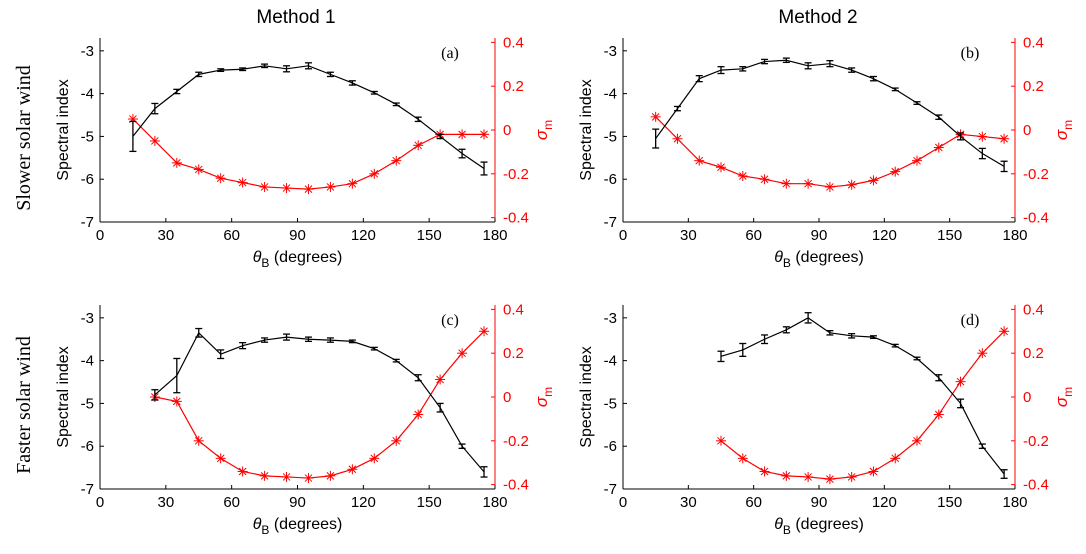 The image size is (1086, 554). I want to click on panel-label: (a), so click(450, 53).